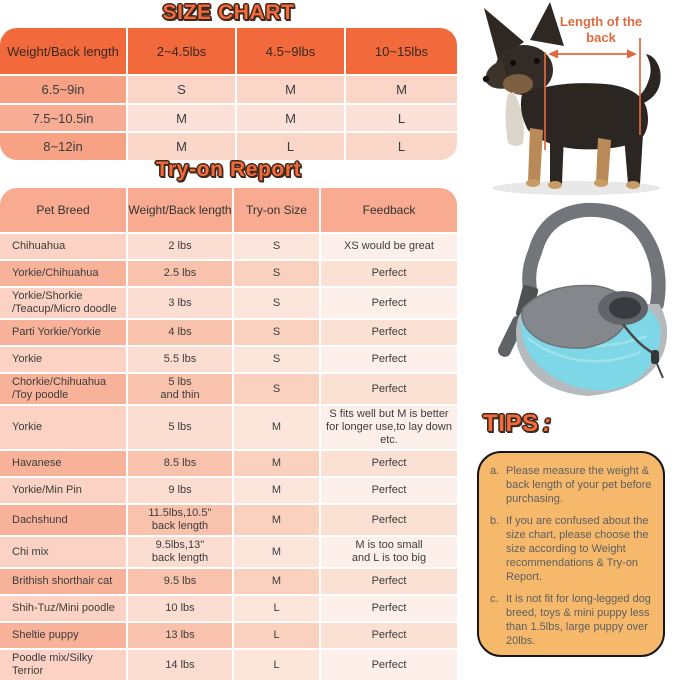 The image size is (679, 680). What do you see at coordinates (181, 665) in the screenshot?
I see `tryon-cell: 14 lbs` at bounding box center [181, 665].